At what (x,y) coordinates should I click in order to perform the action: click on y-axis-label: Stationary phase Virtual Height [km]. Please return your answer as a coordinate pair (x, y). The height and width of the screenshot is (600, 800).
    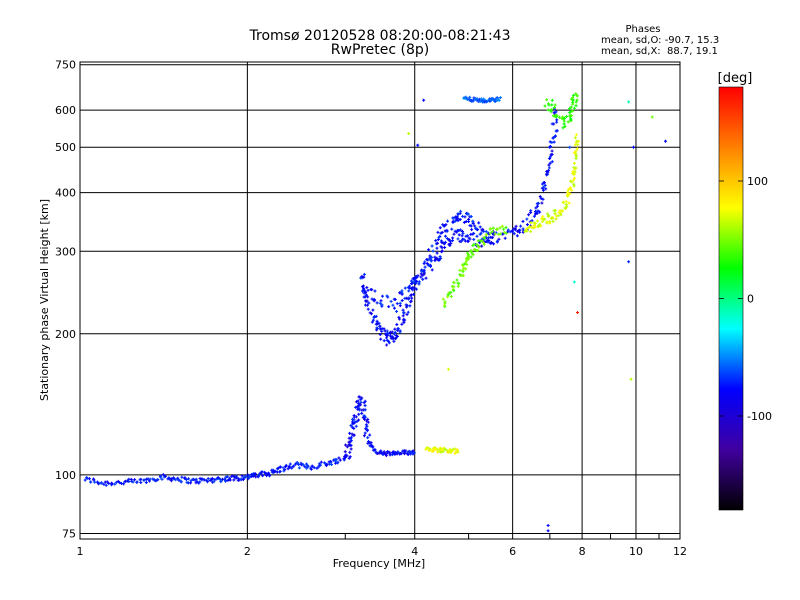
    Looking at the image, I should click on (44, 300).